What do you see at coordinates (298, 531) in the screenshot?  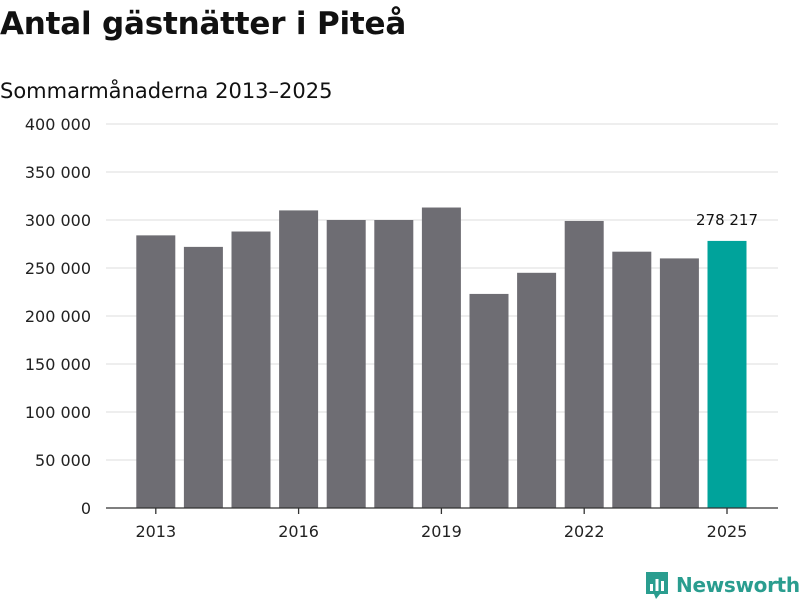 I see `x-tick-label: 2016` at bounding box center [298, 531].